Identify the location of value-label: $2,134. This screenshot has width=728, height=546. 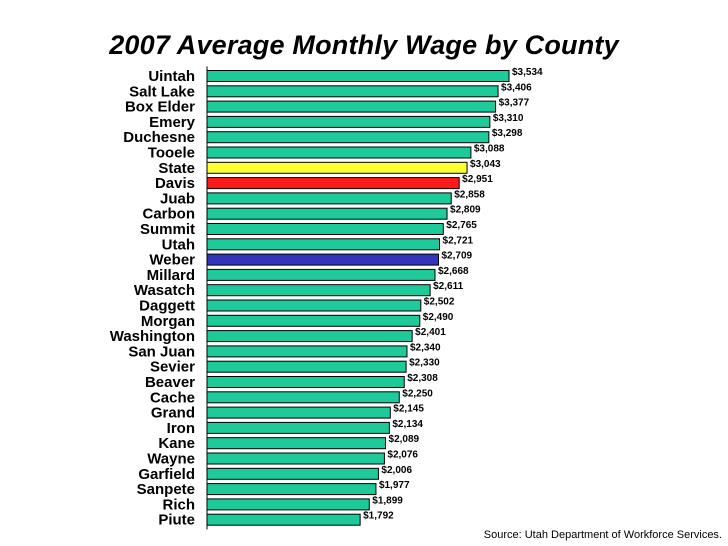
(407, 424).